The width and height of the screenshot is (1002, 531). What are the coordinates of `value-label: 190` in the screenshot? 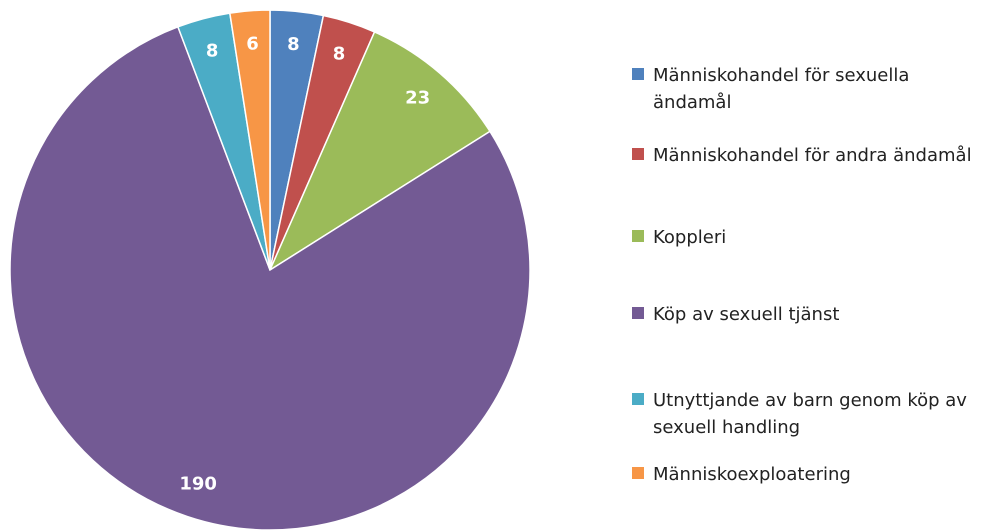 It's located at (198, 483).